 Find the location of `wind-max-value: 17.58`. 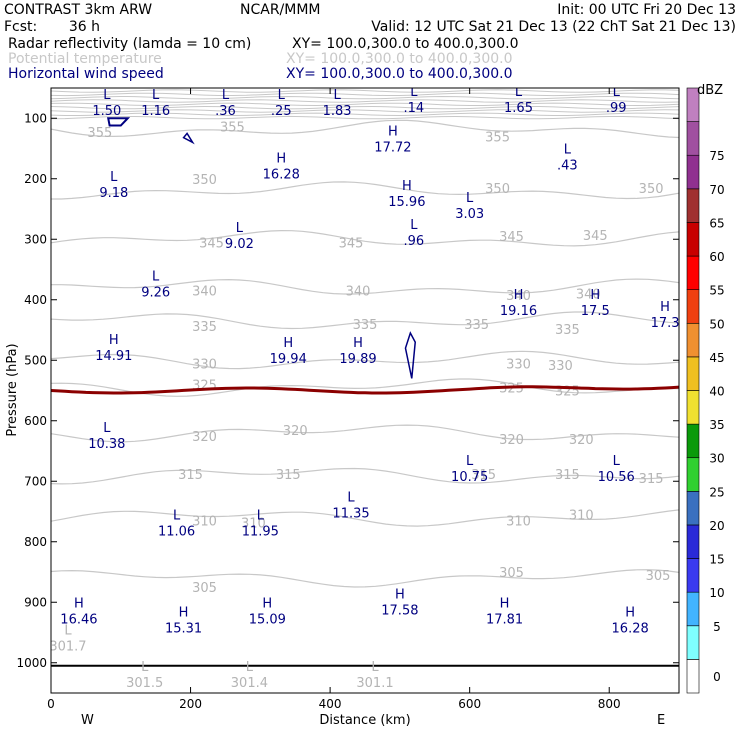

wind-max-value: 17.58 is located at coordinates (399, 610).